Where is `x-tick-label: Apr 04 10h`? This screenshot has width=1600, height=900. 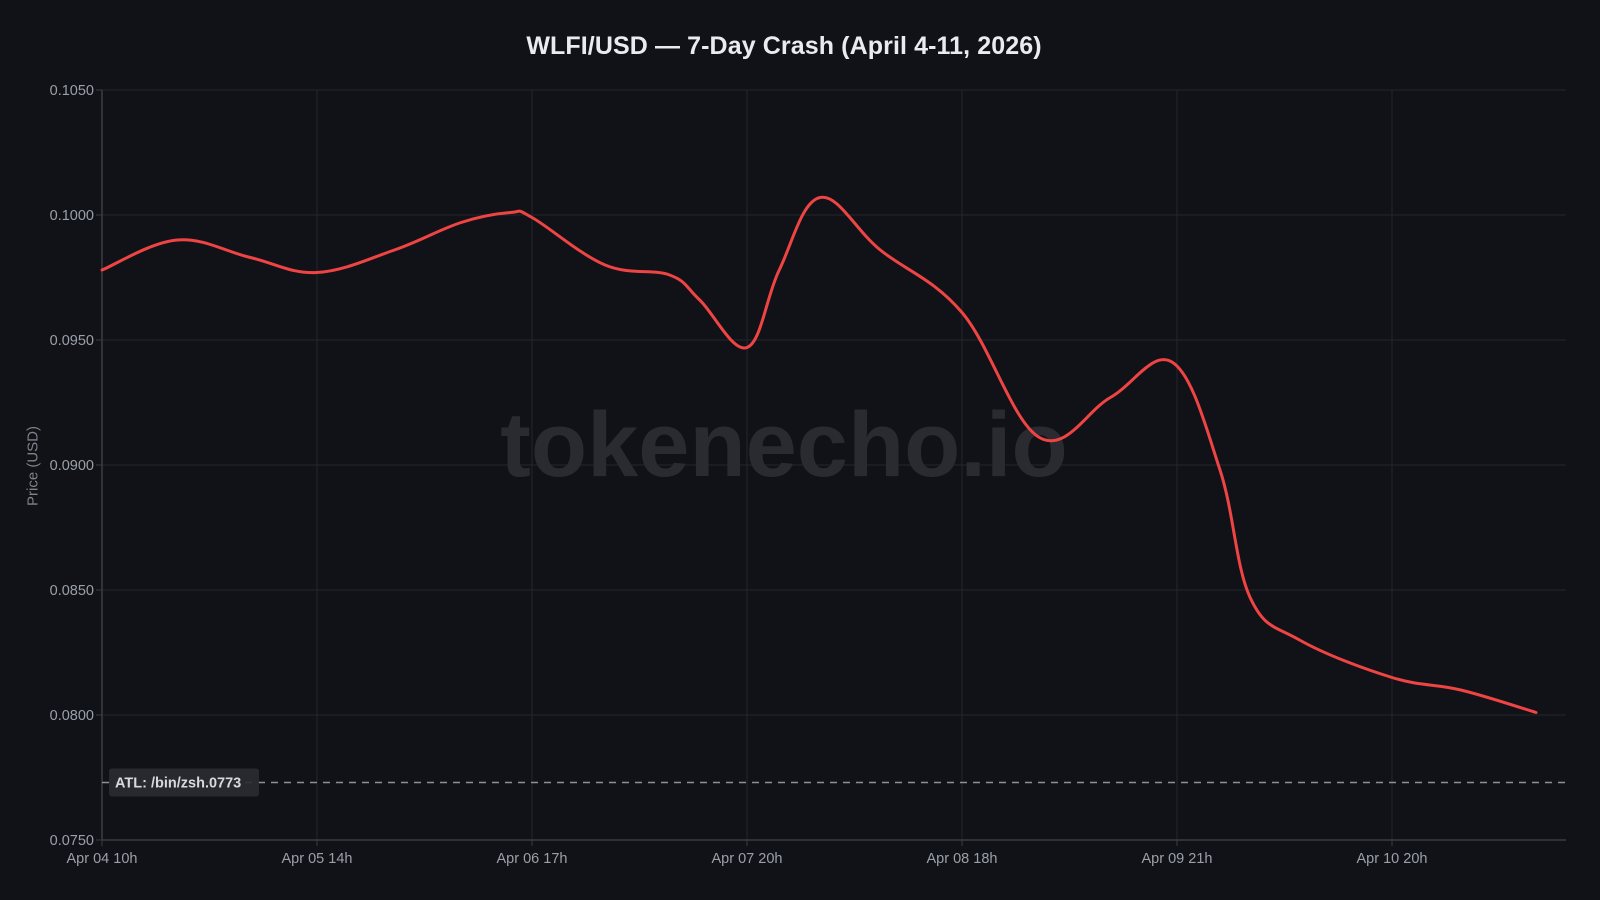
x-tick-label: Apr 04 10h is located at coordinates (102, 859).